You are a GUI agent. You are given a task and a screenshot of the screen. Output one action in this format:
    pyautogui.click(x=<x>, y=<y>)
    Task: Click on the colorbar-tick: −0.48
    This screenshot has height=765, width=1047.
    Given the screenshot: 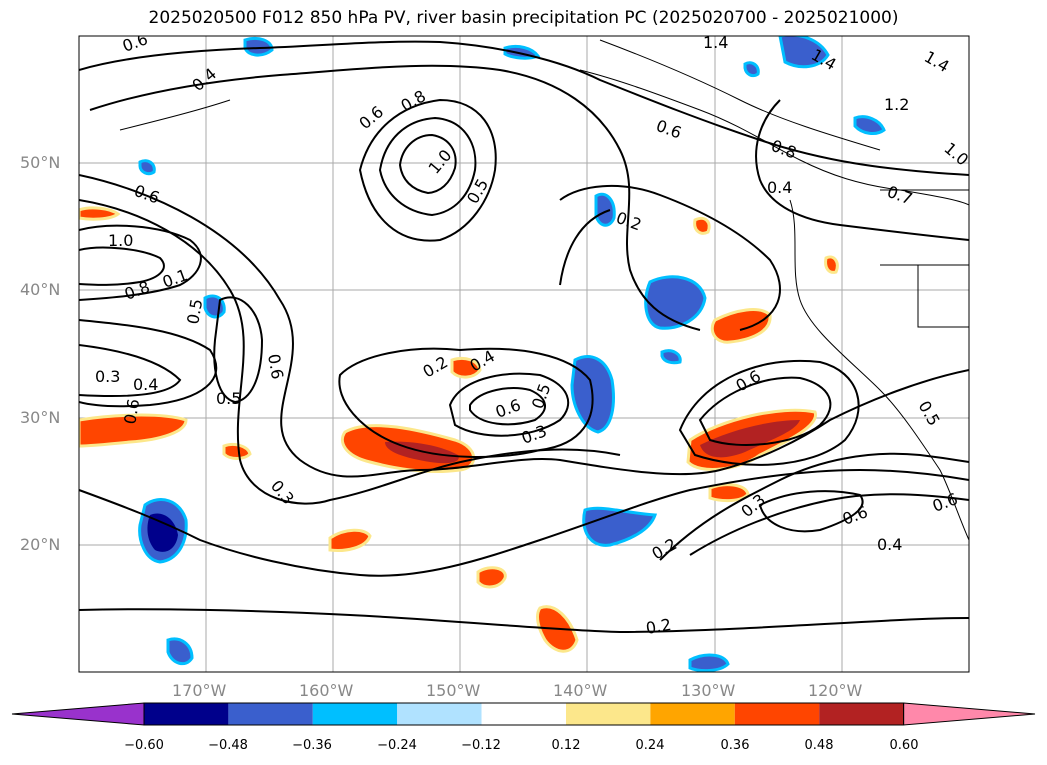 What is the action you would take?
    pyautogui.click(x=228, y=745)
    